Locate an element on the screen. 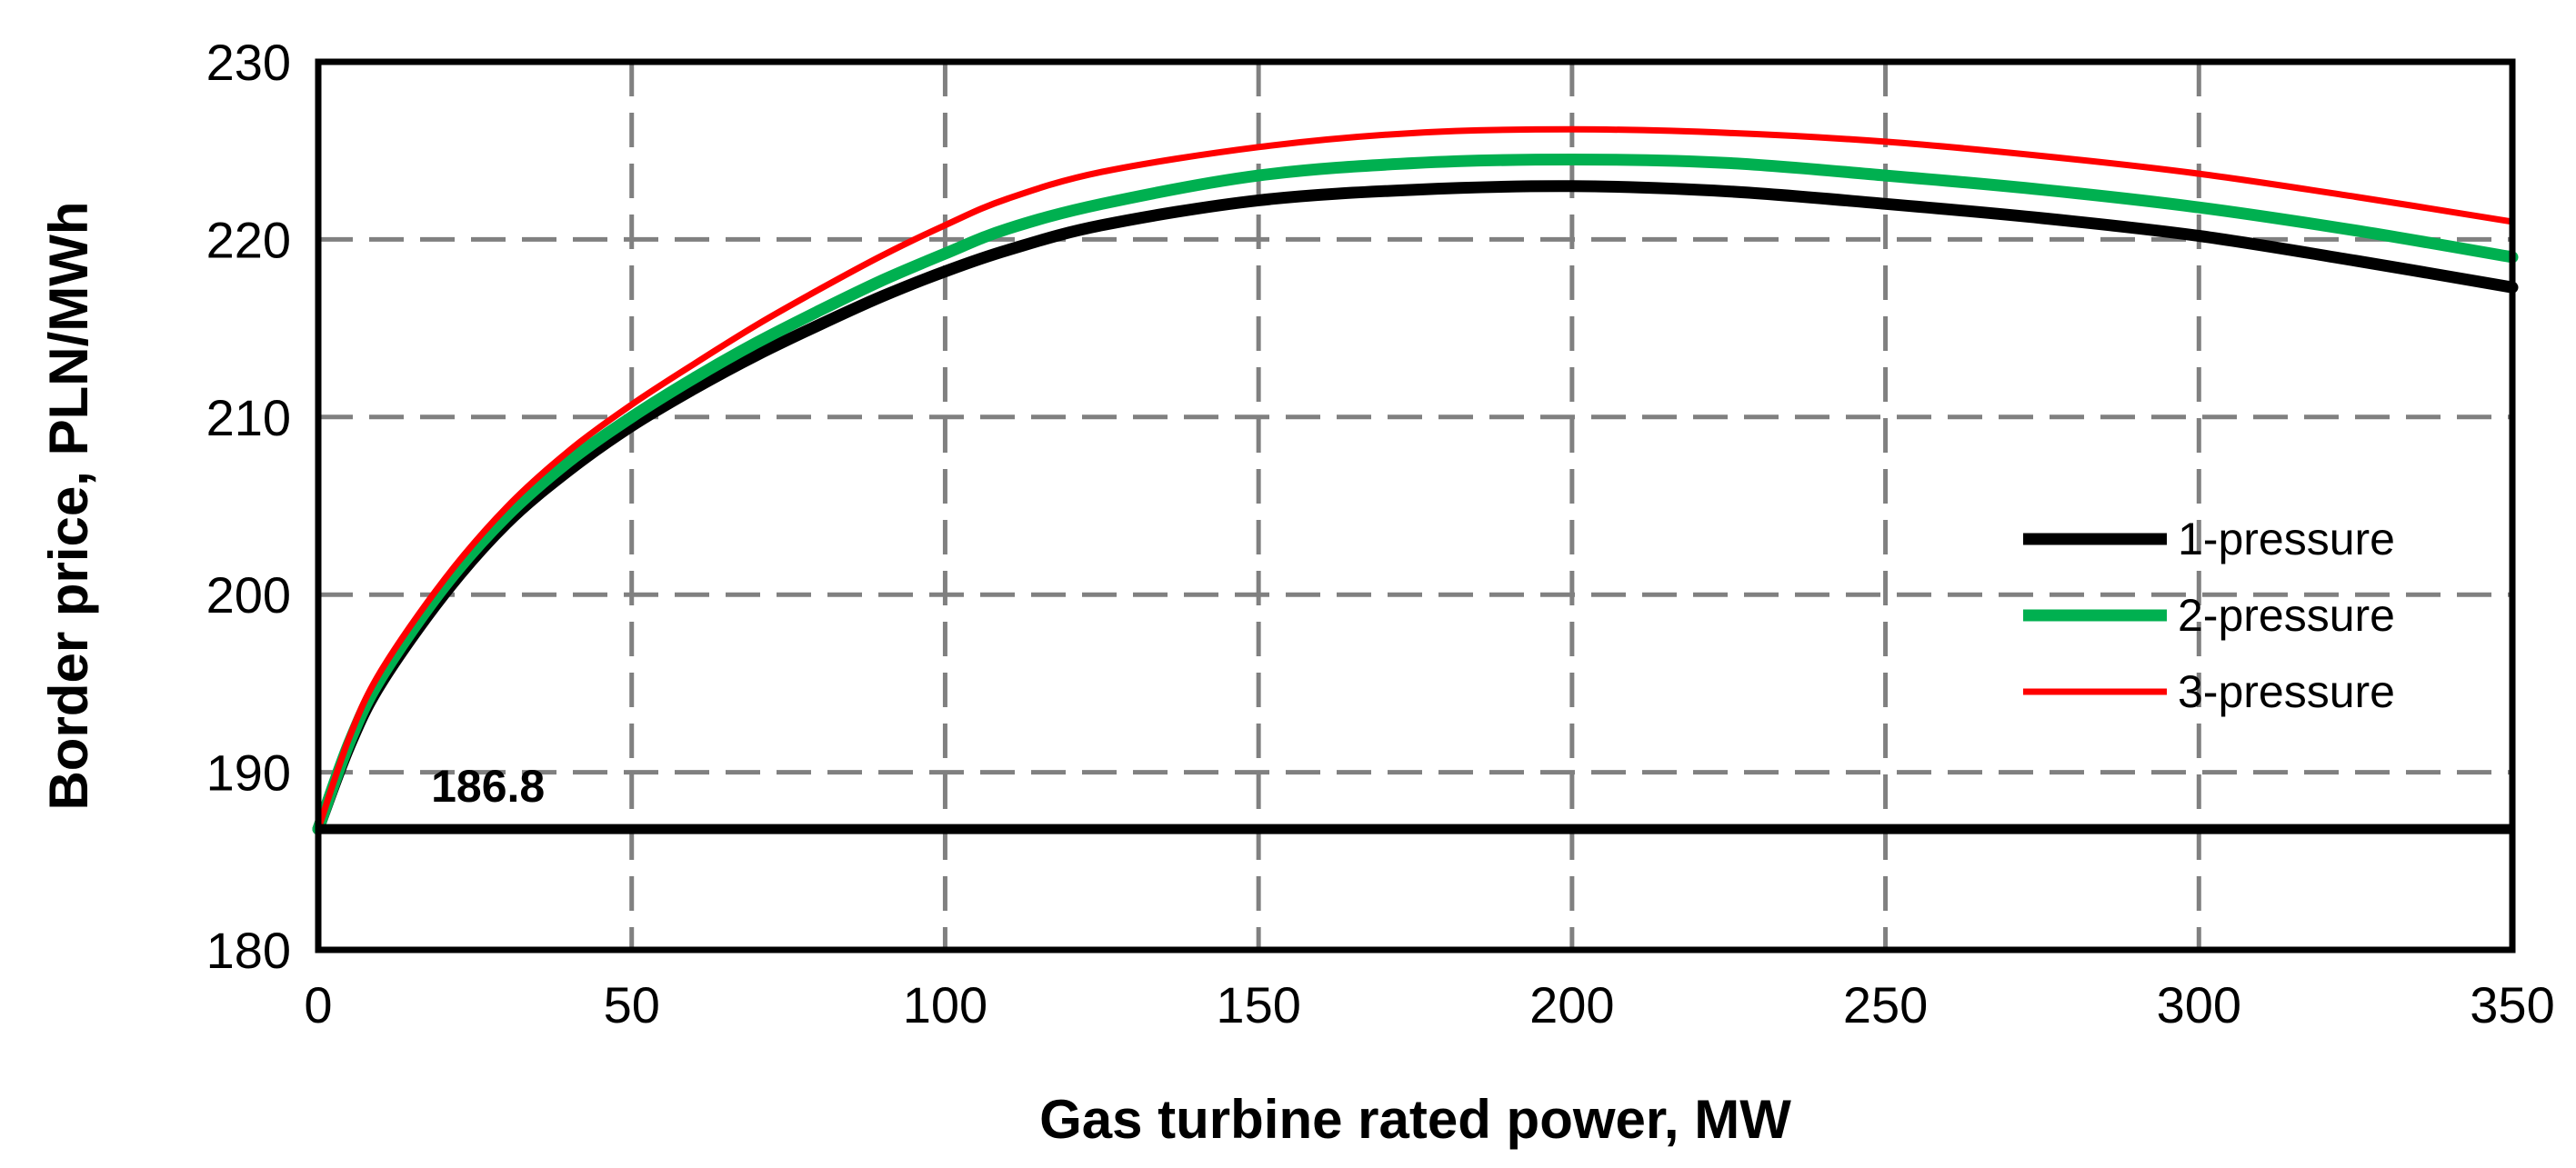  x-tick-label: 250 is located at coordinates (1886, 1004).